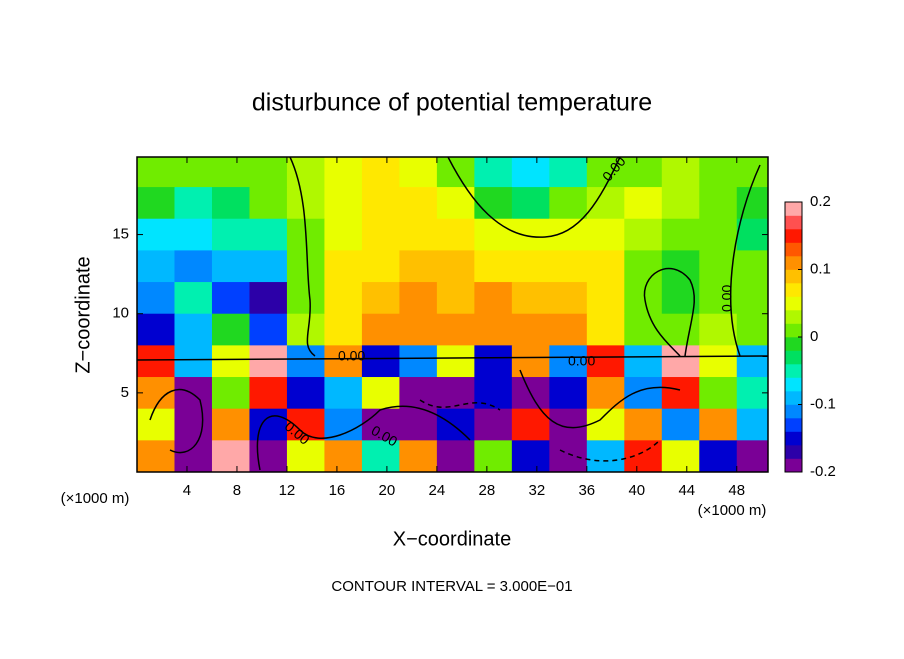  Describe the element at coordinates (820, 201) in the screenshot. I see `colorbar-tick-label: 0.2` at that location.